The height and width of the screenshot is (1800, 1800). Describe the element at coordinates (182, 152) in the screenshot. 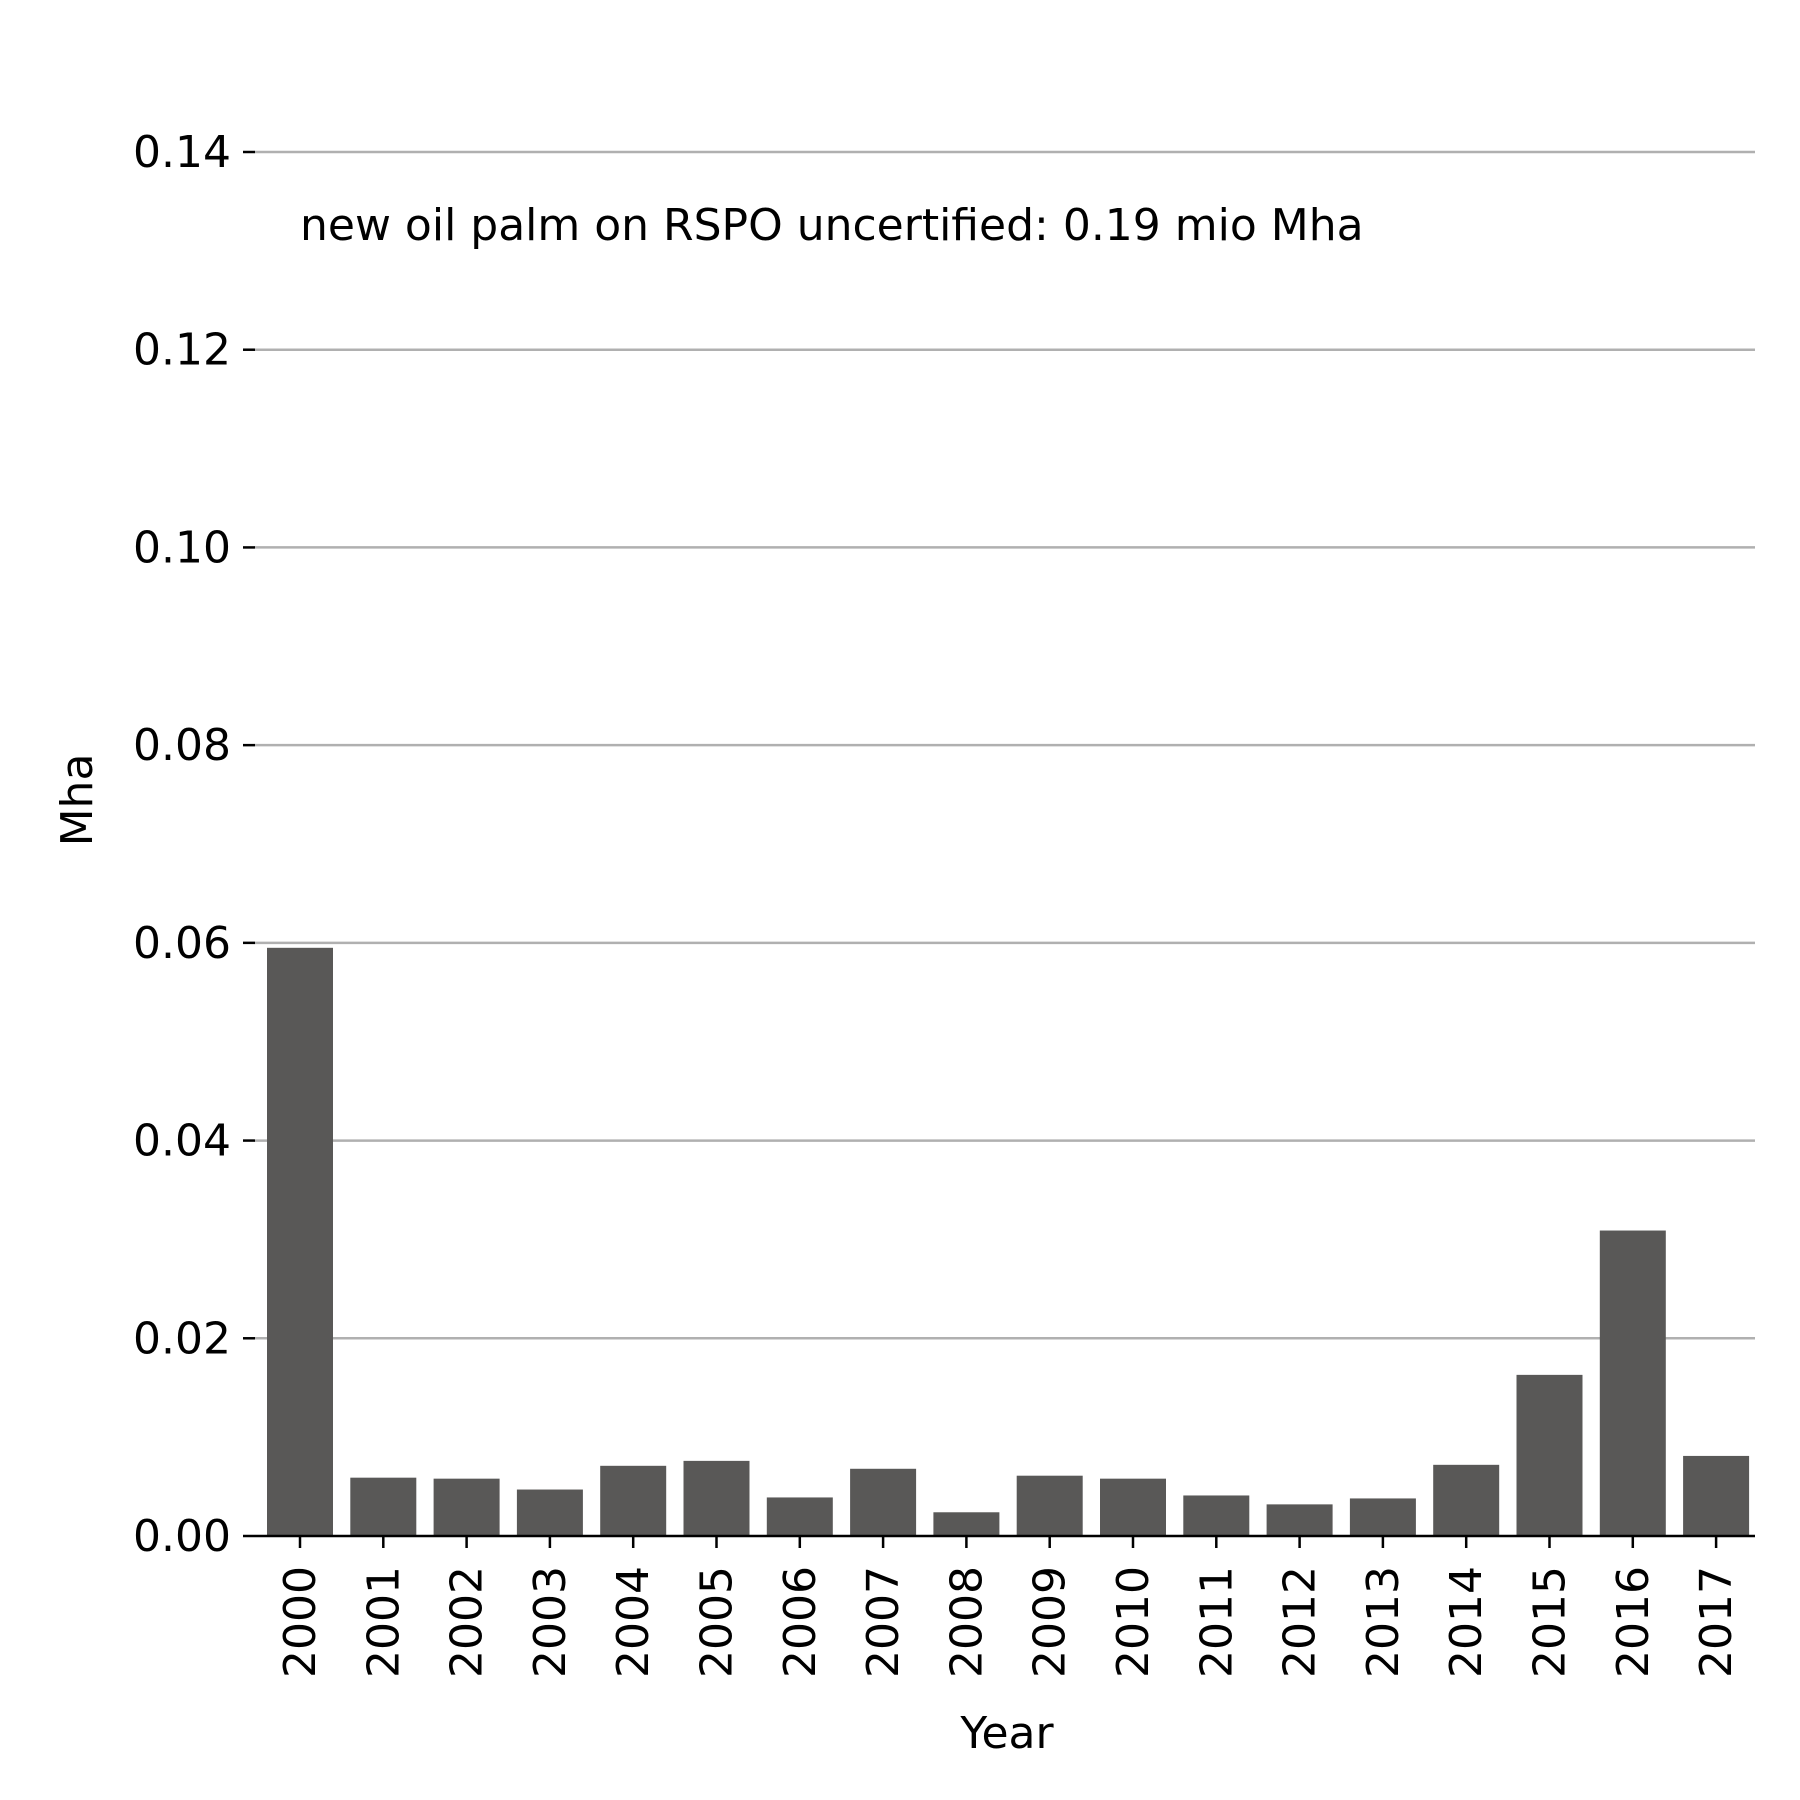

I see `y-tick-label: 0.14` at that location.